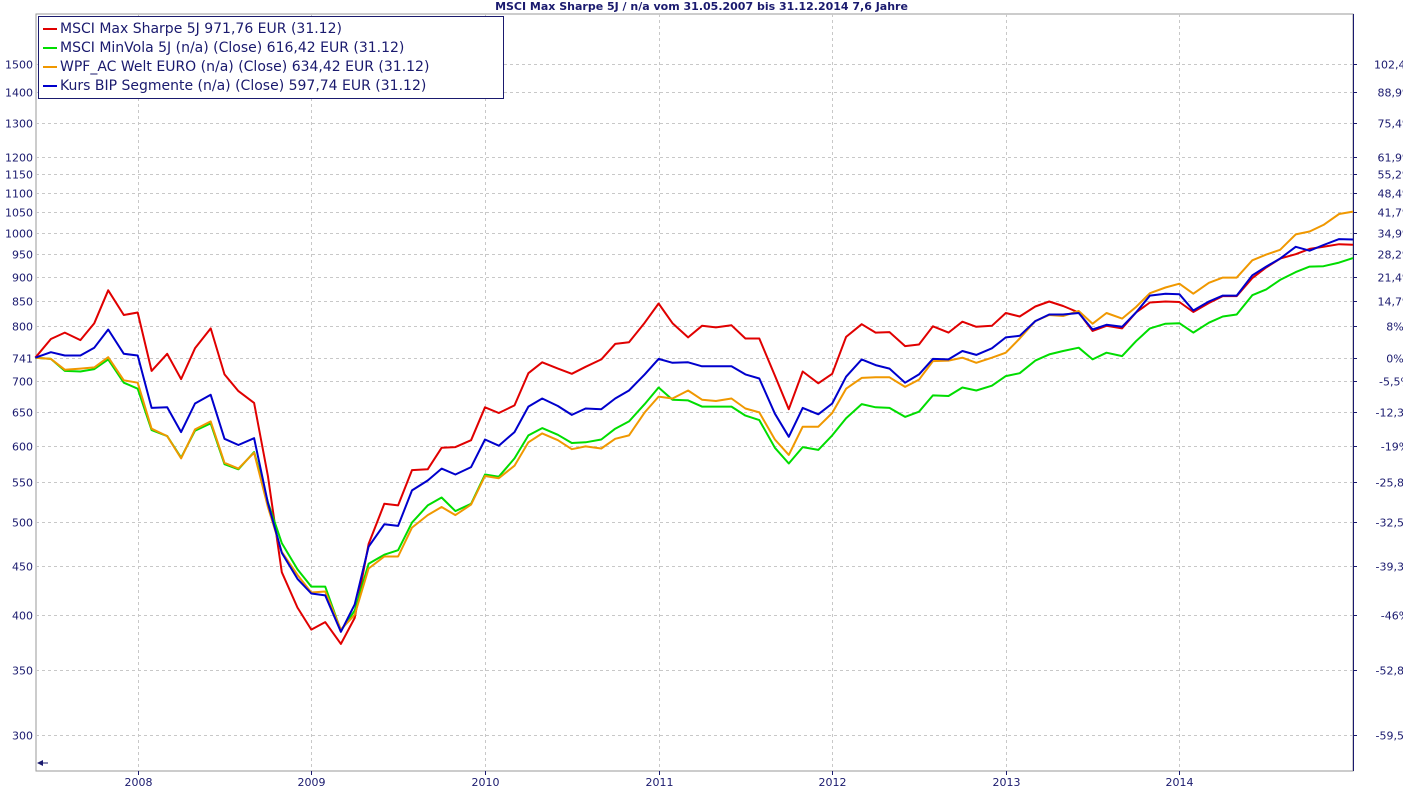  Describe the element at coordinates (19, 124) in the screenshot. I see `y-tick-label: 1300` at that location.